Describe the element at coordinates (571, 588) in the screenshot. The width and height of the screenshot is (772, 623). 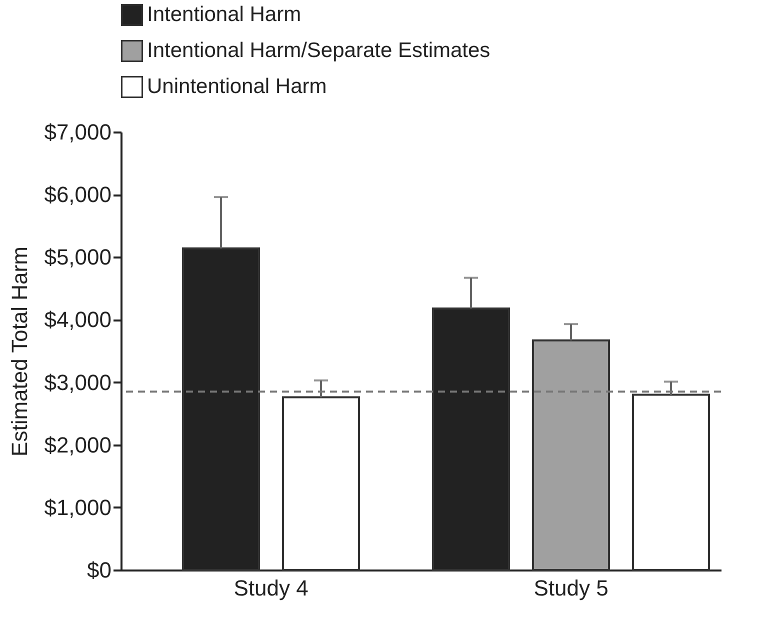
I see `x-tick-label: Study 5` at that location.